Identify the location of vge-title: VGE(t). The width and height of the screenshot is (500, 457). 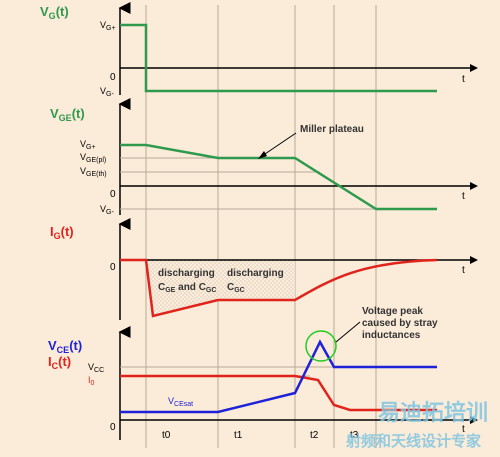
(67, 114).